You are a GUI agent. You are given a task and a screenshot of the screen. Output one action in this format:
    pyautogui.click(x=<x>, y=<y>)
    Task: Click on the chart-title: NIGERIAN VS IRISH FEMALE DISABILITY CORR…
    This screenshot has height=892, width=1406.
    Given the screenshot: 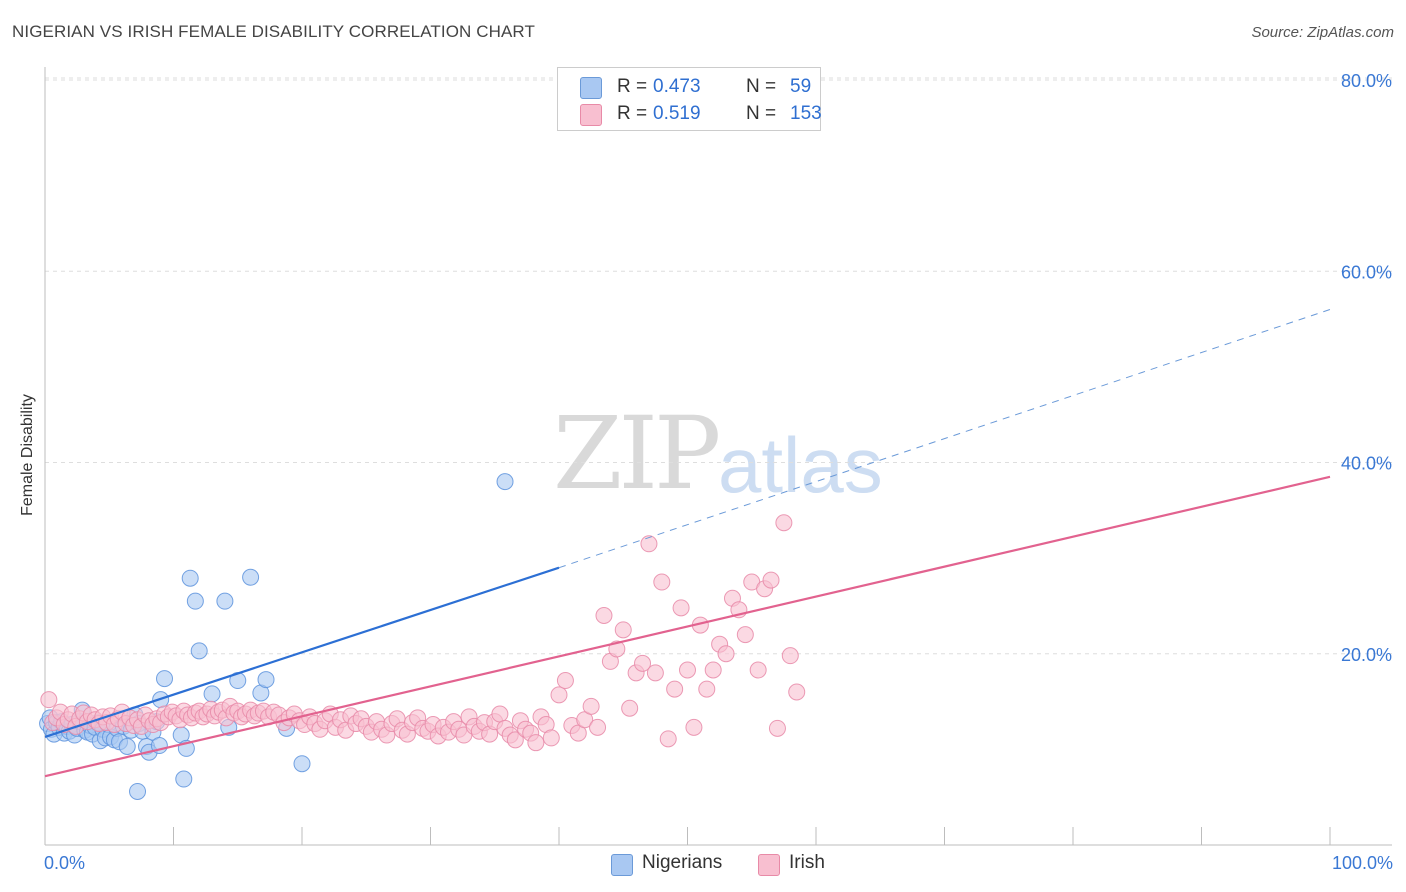 What is the action you would take?
    pyautogui.click(x=273, y=31)
    